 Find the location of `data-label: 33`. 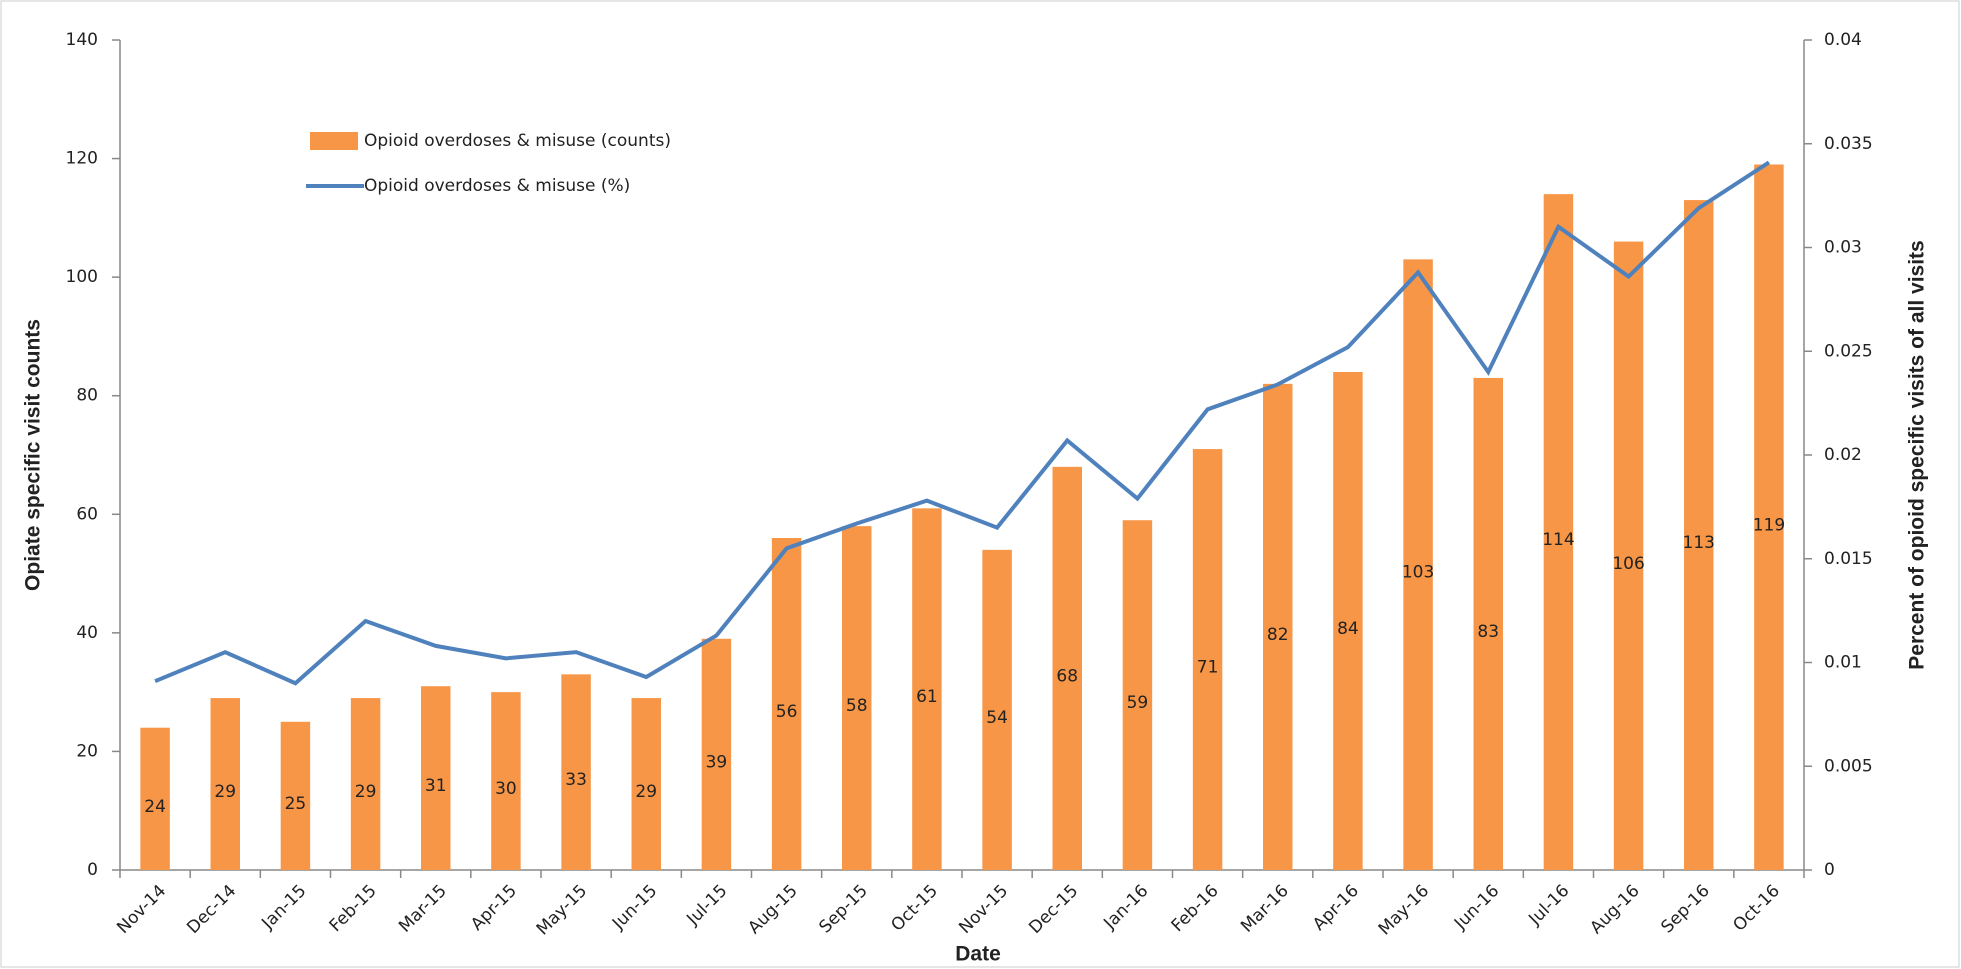

data-label: 33 is located at coordinates (576, 780).